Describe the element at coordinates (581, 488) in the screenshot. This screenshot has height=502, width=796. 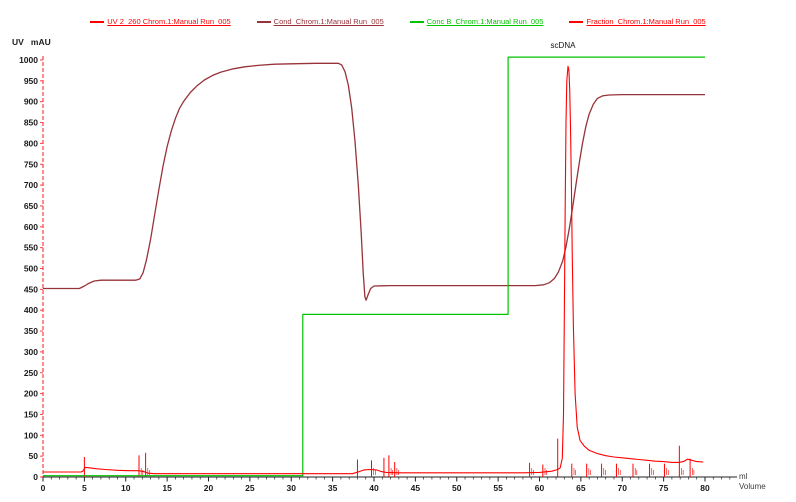
I see `x-tick-label: 65` at that location.